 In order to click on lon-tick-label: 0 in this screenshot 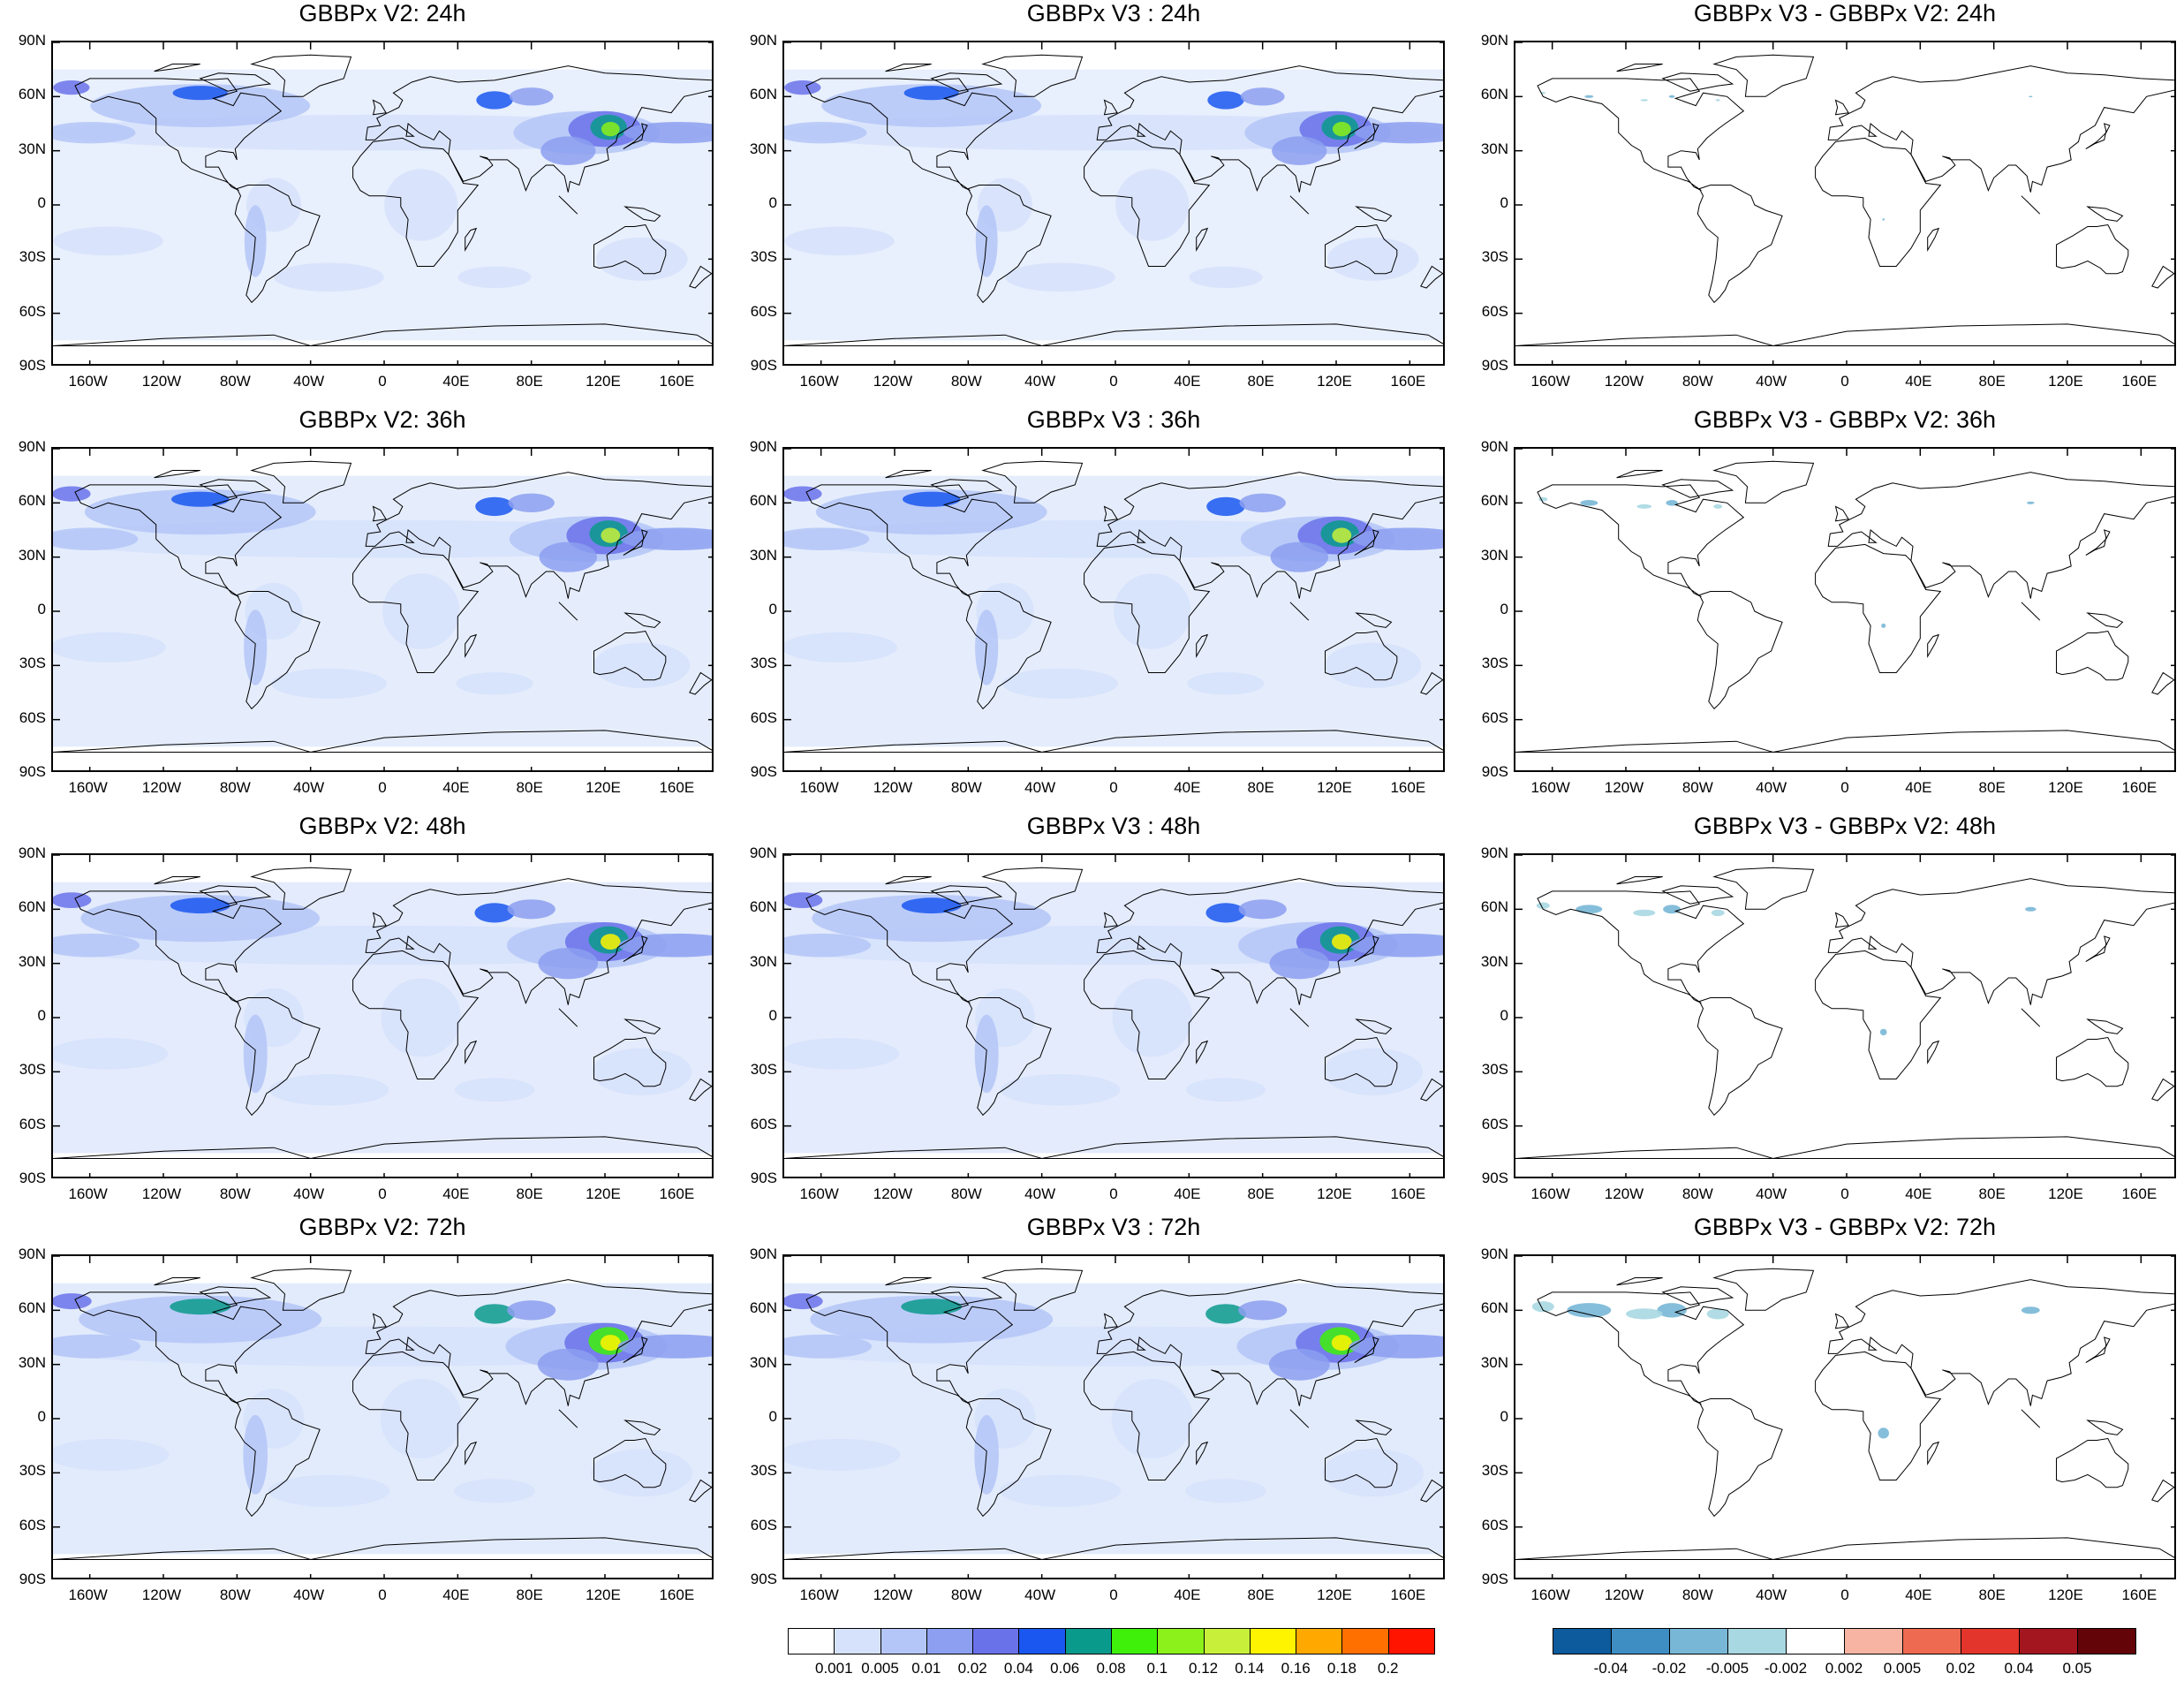, I will do `click(382, 381)`.